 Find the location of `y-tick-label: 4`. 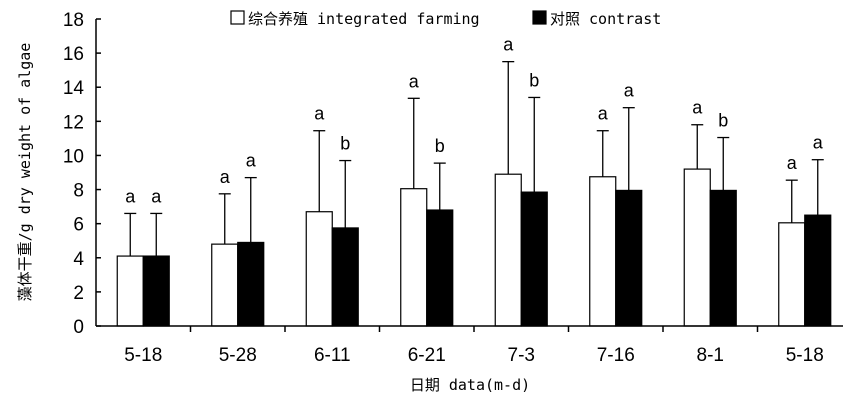

y-tick-label: 4 is located at coordinates (78, 259).